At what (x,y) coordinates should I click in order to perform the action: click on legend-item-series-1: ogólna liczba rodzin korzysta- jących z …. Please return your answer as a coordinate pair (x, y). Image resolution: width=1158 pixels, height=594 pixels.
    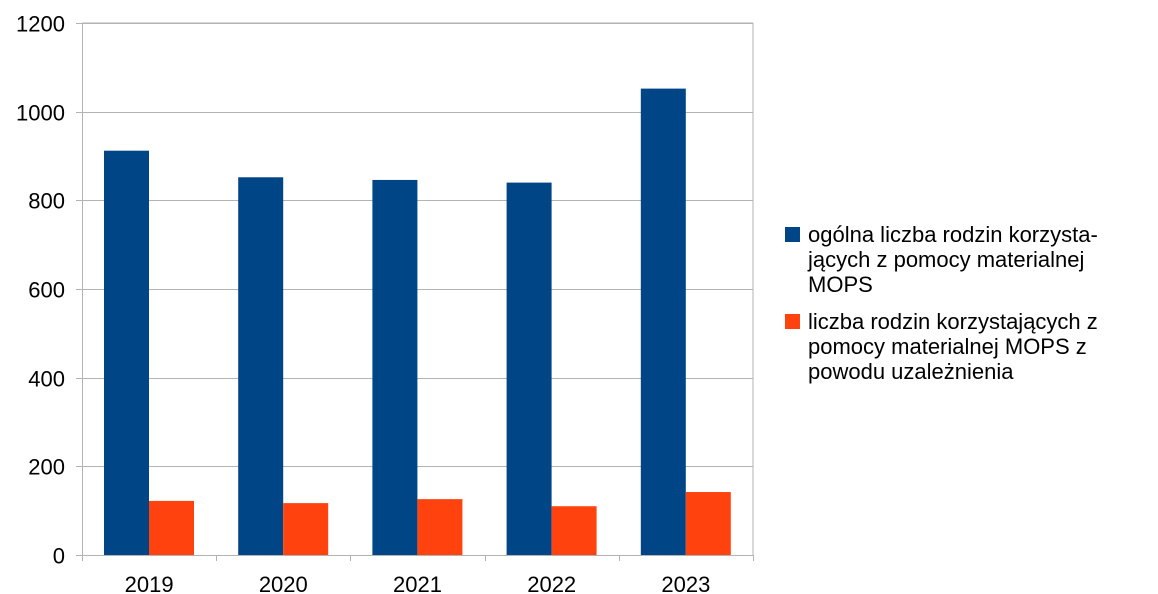
    Looking at the image, I should click on (970, 259).